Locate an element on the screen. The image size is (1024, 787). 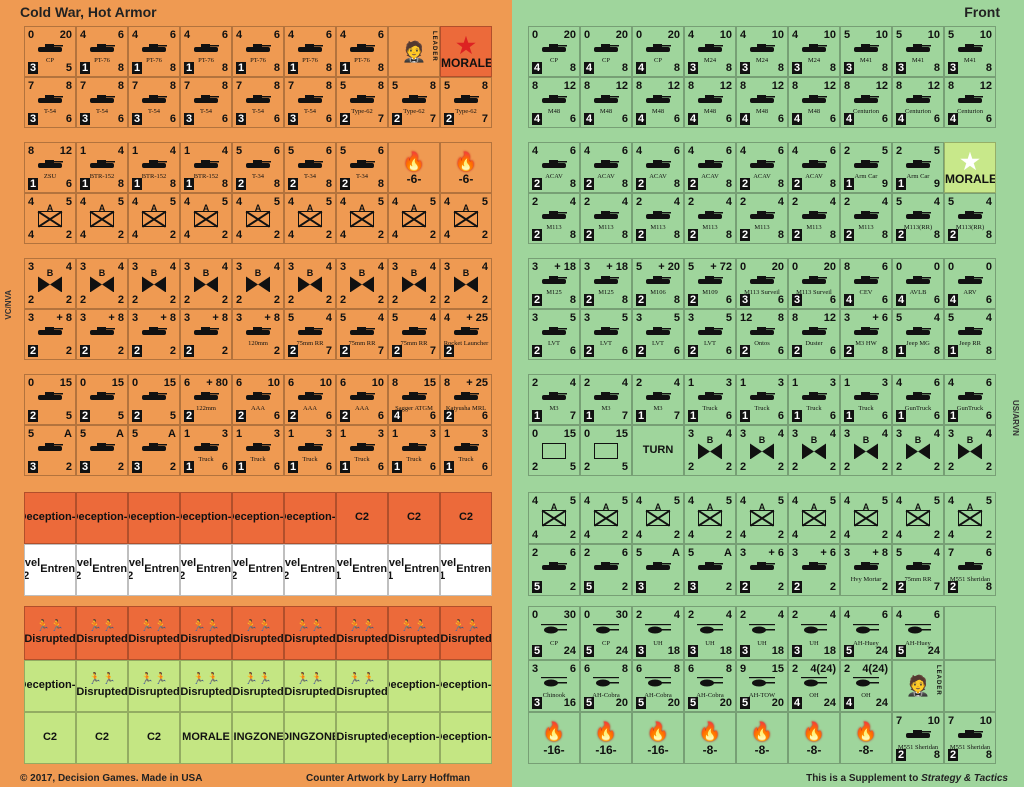
unit-counter: 5 + 20 2 8 M106 is located at coordinates (658, 283).